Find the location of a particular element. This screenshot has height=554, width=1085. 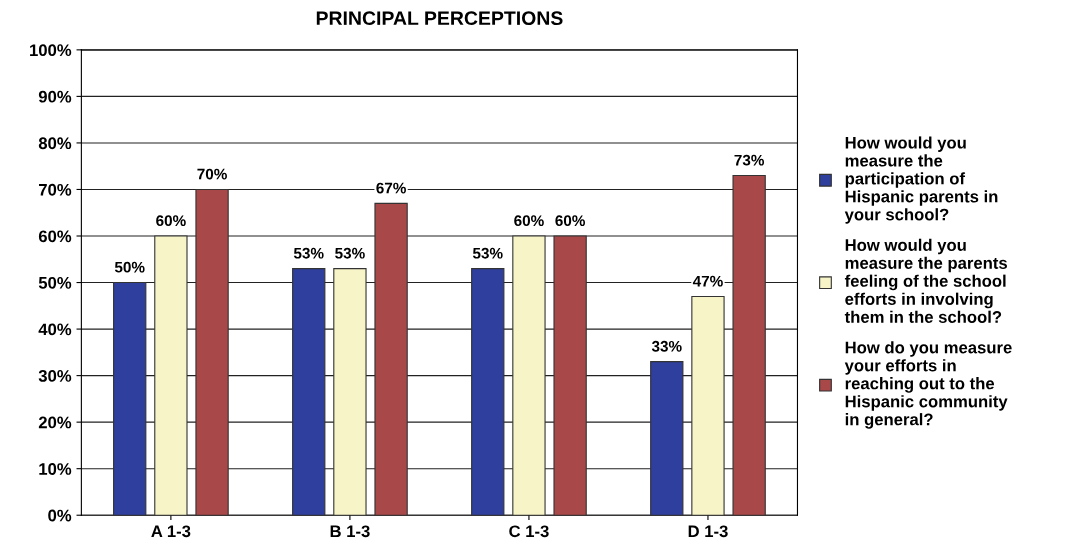

x-tick-label: D 1-3 is located at coordinates (708, 531).